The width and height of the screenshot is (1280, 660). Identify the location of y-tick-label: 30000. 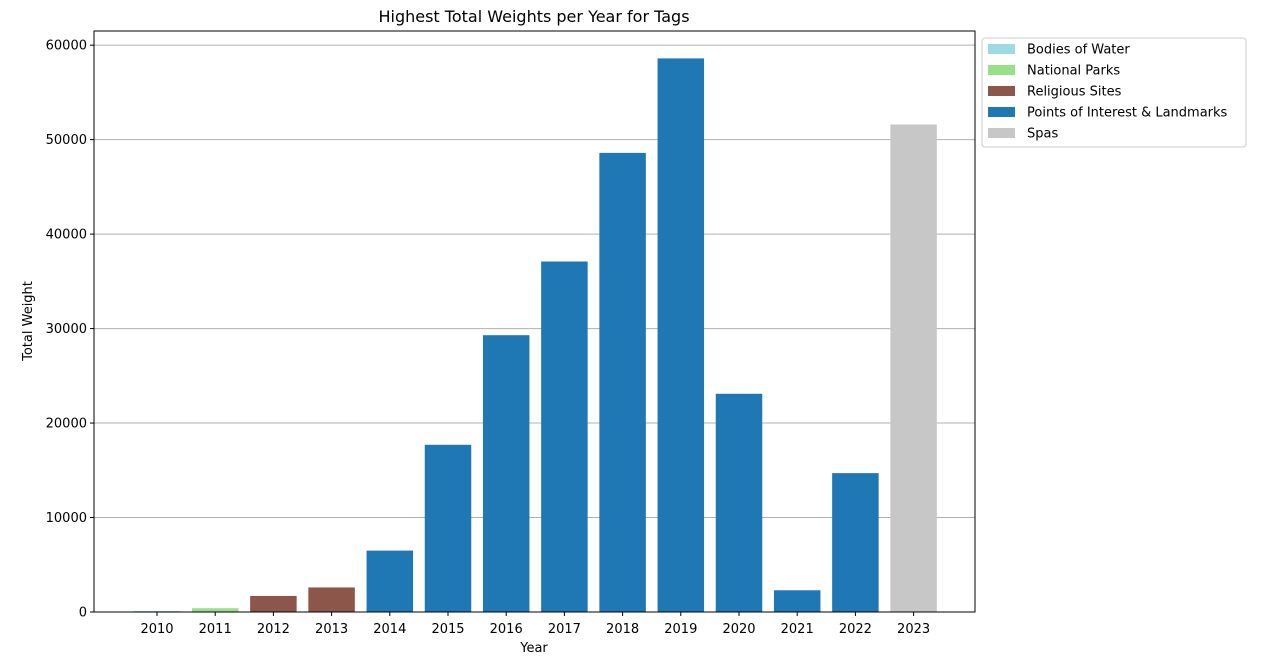
(66, 329).